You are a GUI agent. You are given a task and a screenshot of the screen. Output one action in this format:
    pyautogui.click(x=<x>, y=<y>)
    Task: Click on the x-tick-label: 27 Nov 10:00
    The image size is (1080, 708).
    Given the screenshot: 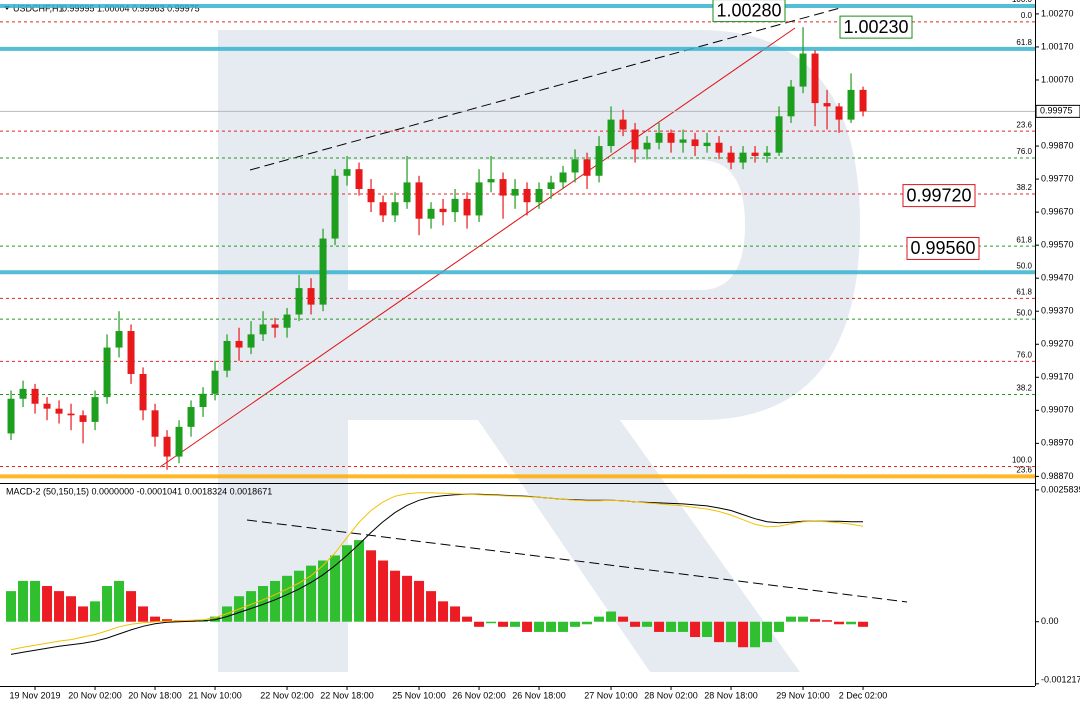 What is the action you would take?
    pyautogui.click(x=611, y=695)
    